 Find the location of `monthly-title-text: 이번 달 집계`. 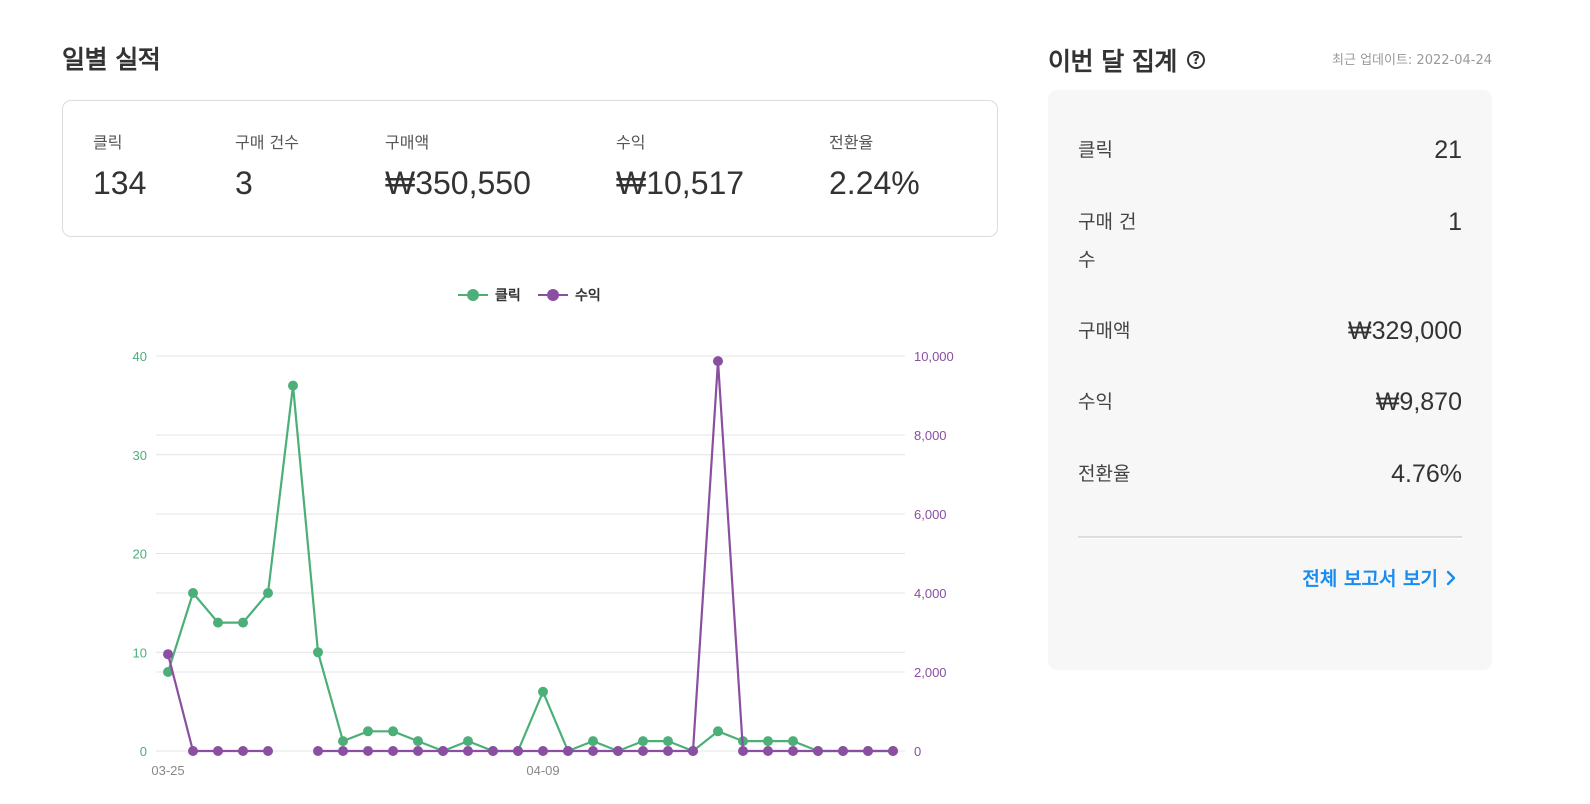

monthly-title-text: 이번 달 집계 is located at coordinates (1112, 61).